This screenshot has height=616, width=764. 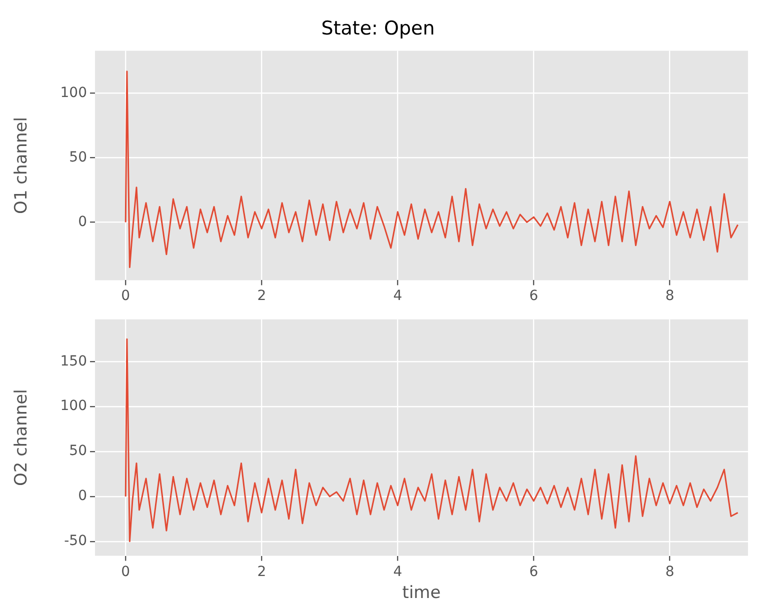 I want to click on chart-title: State: Open, so click(x=378, y=28).